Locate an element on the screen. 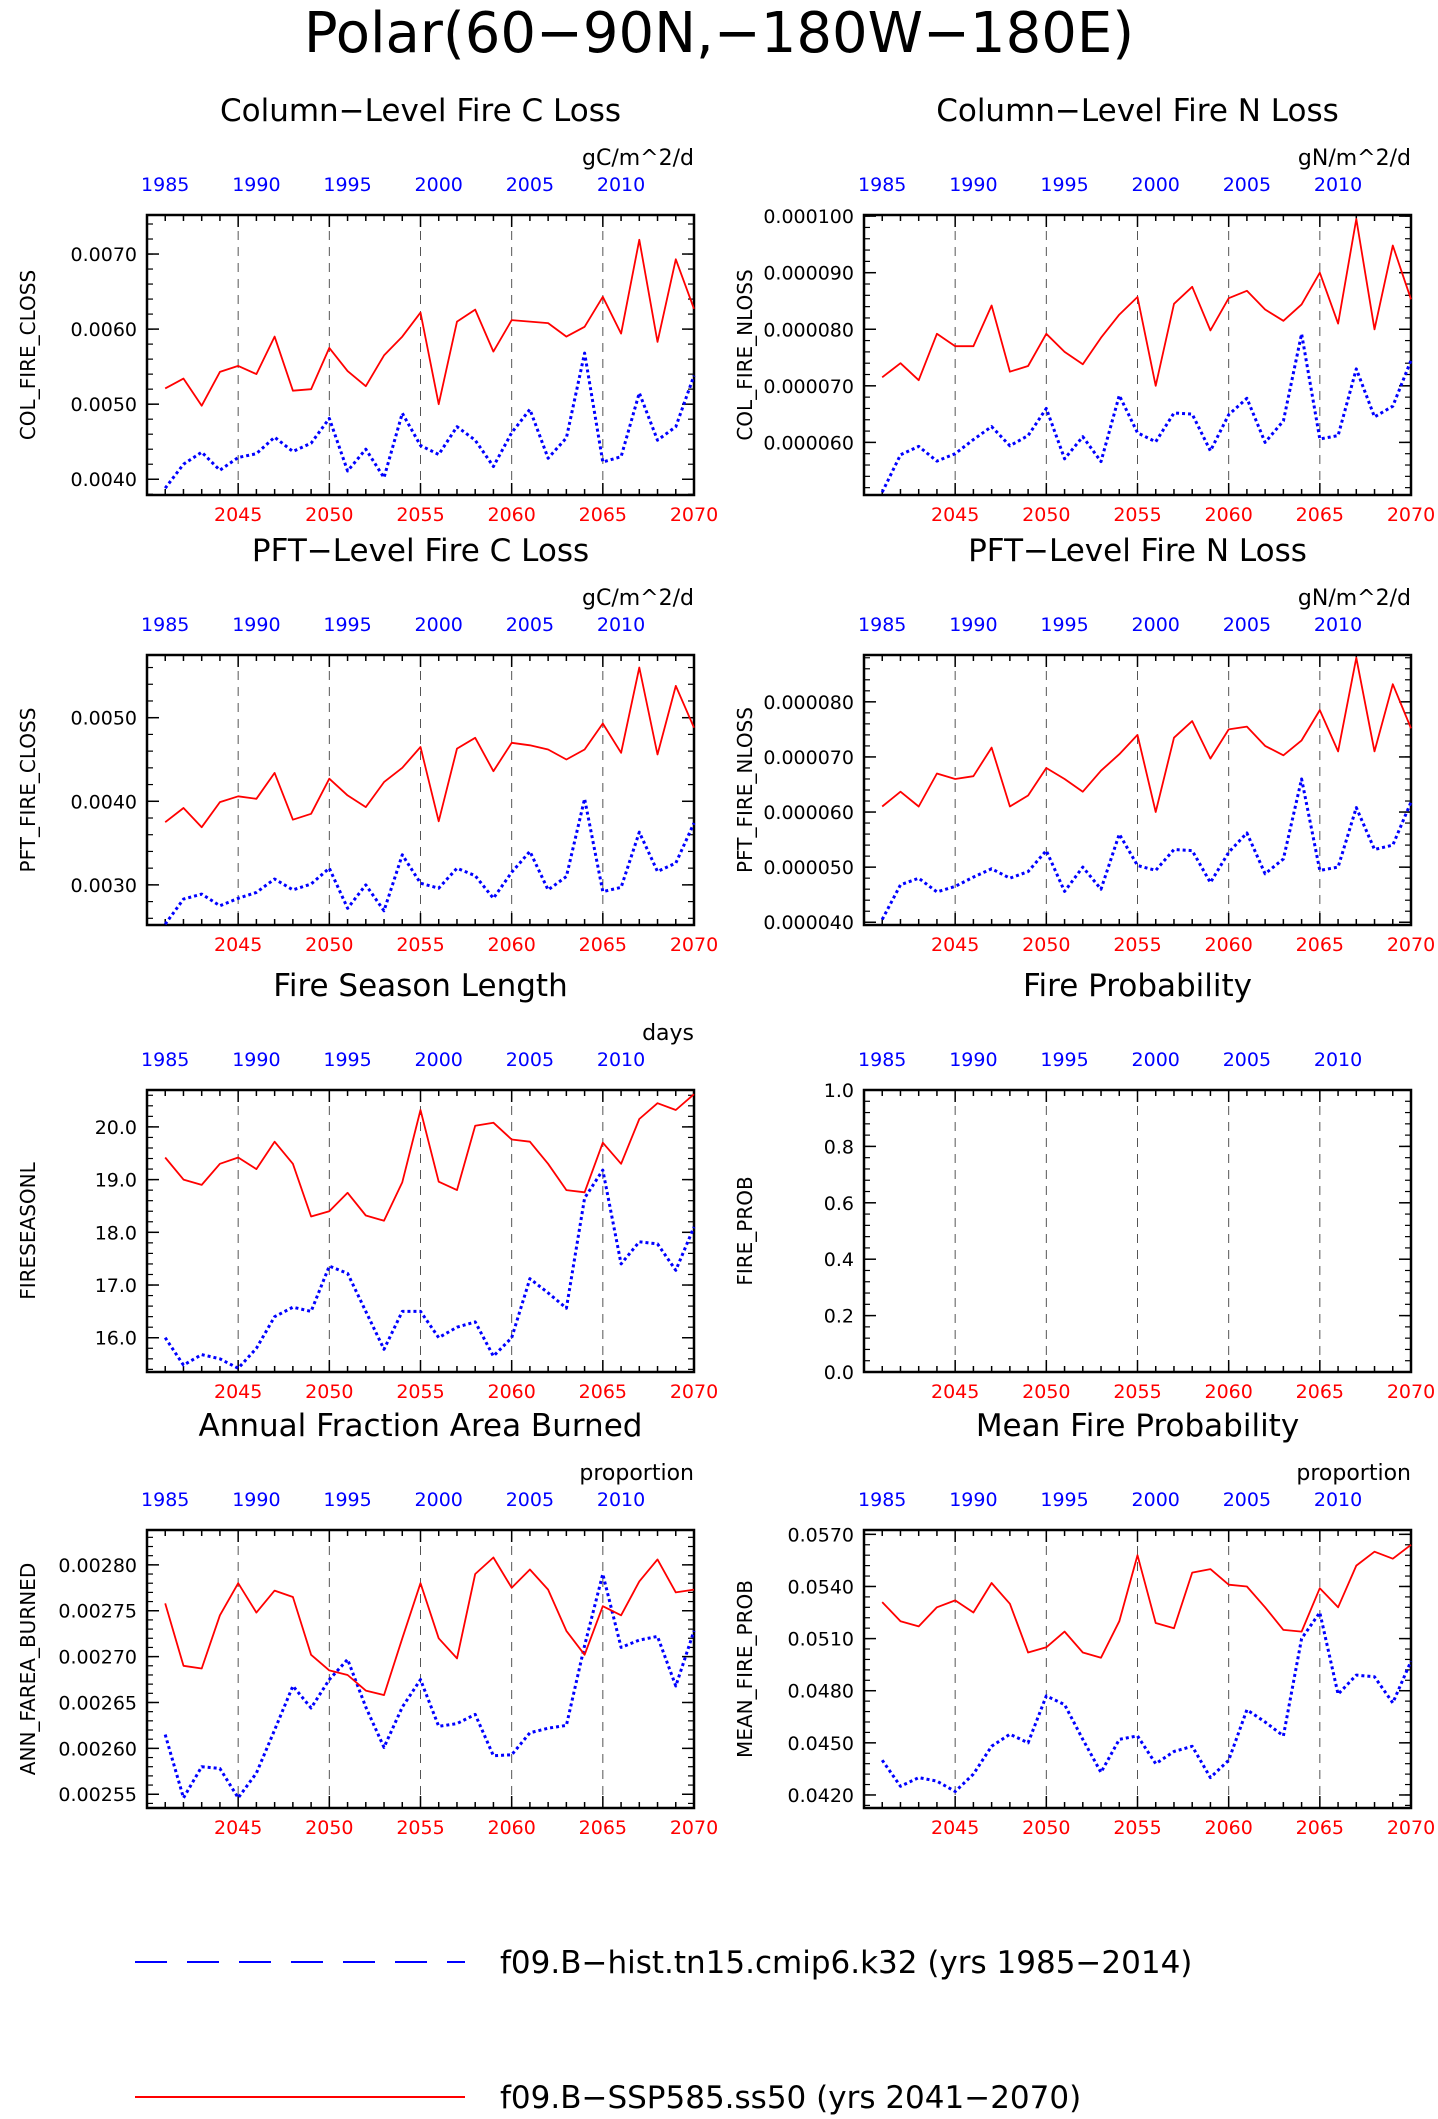  y-tick-label: 0.0420 is located at coordinates (821, 1796).